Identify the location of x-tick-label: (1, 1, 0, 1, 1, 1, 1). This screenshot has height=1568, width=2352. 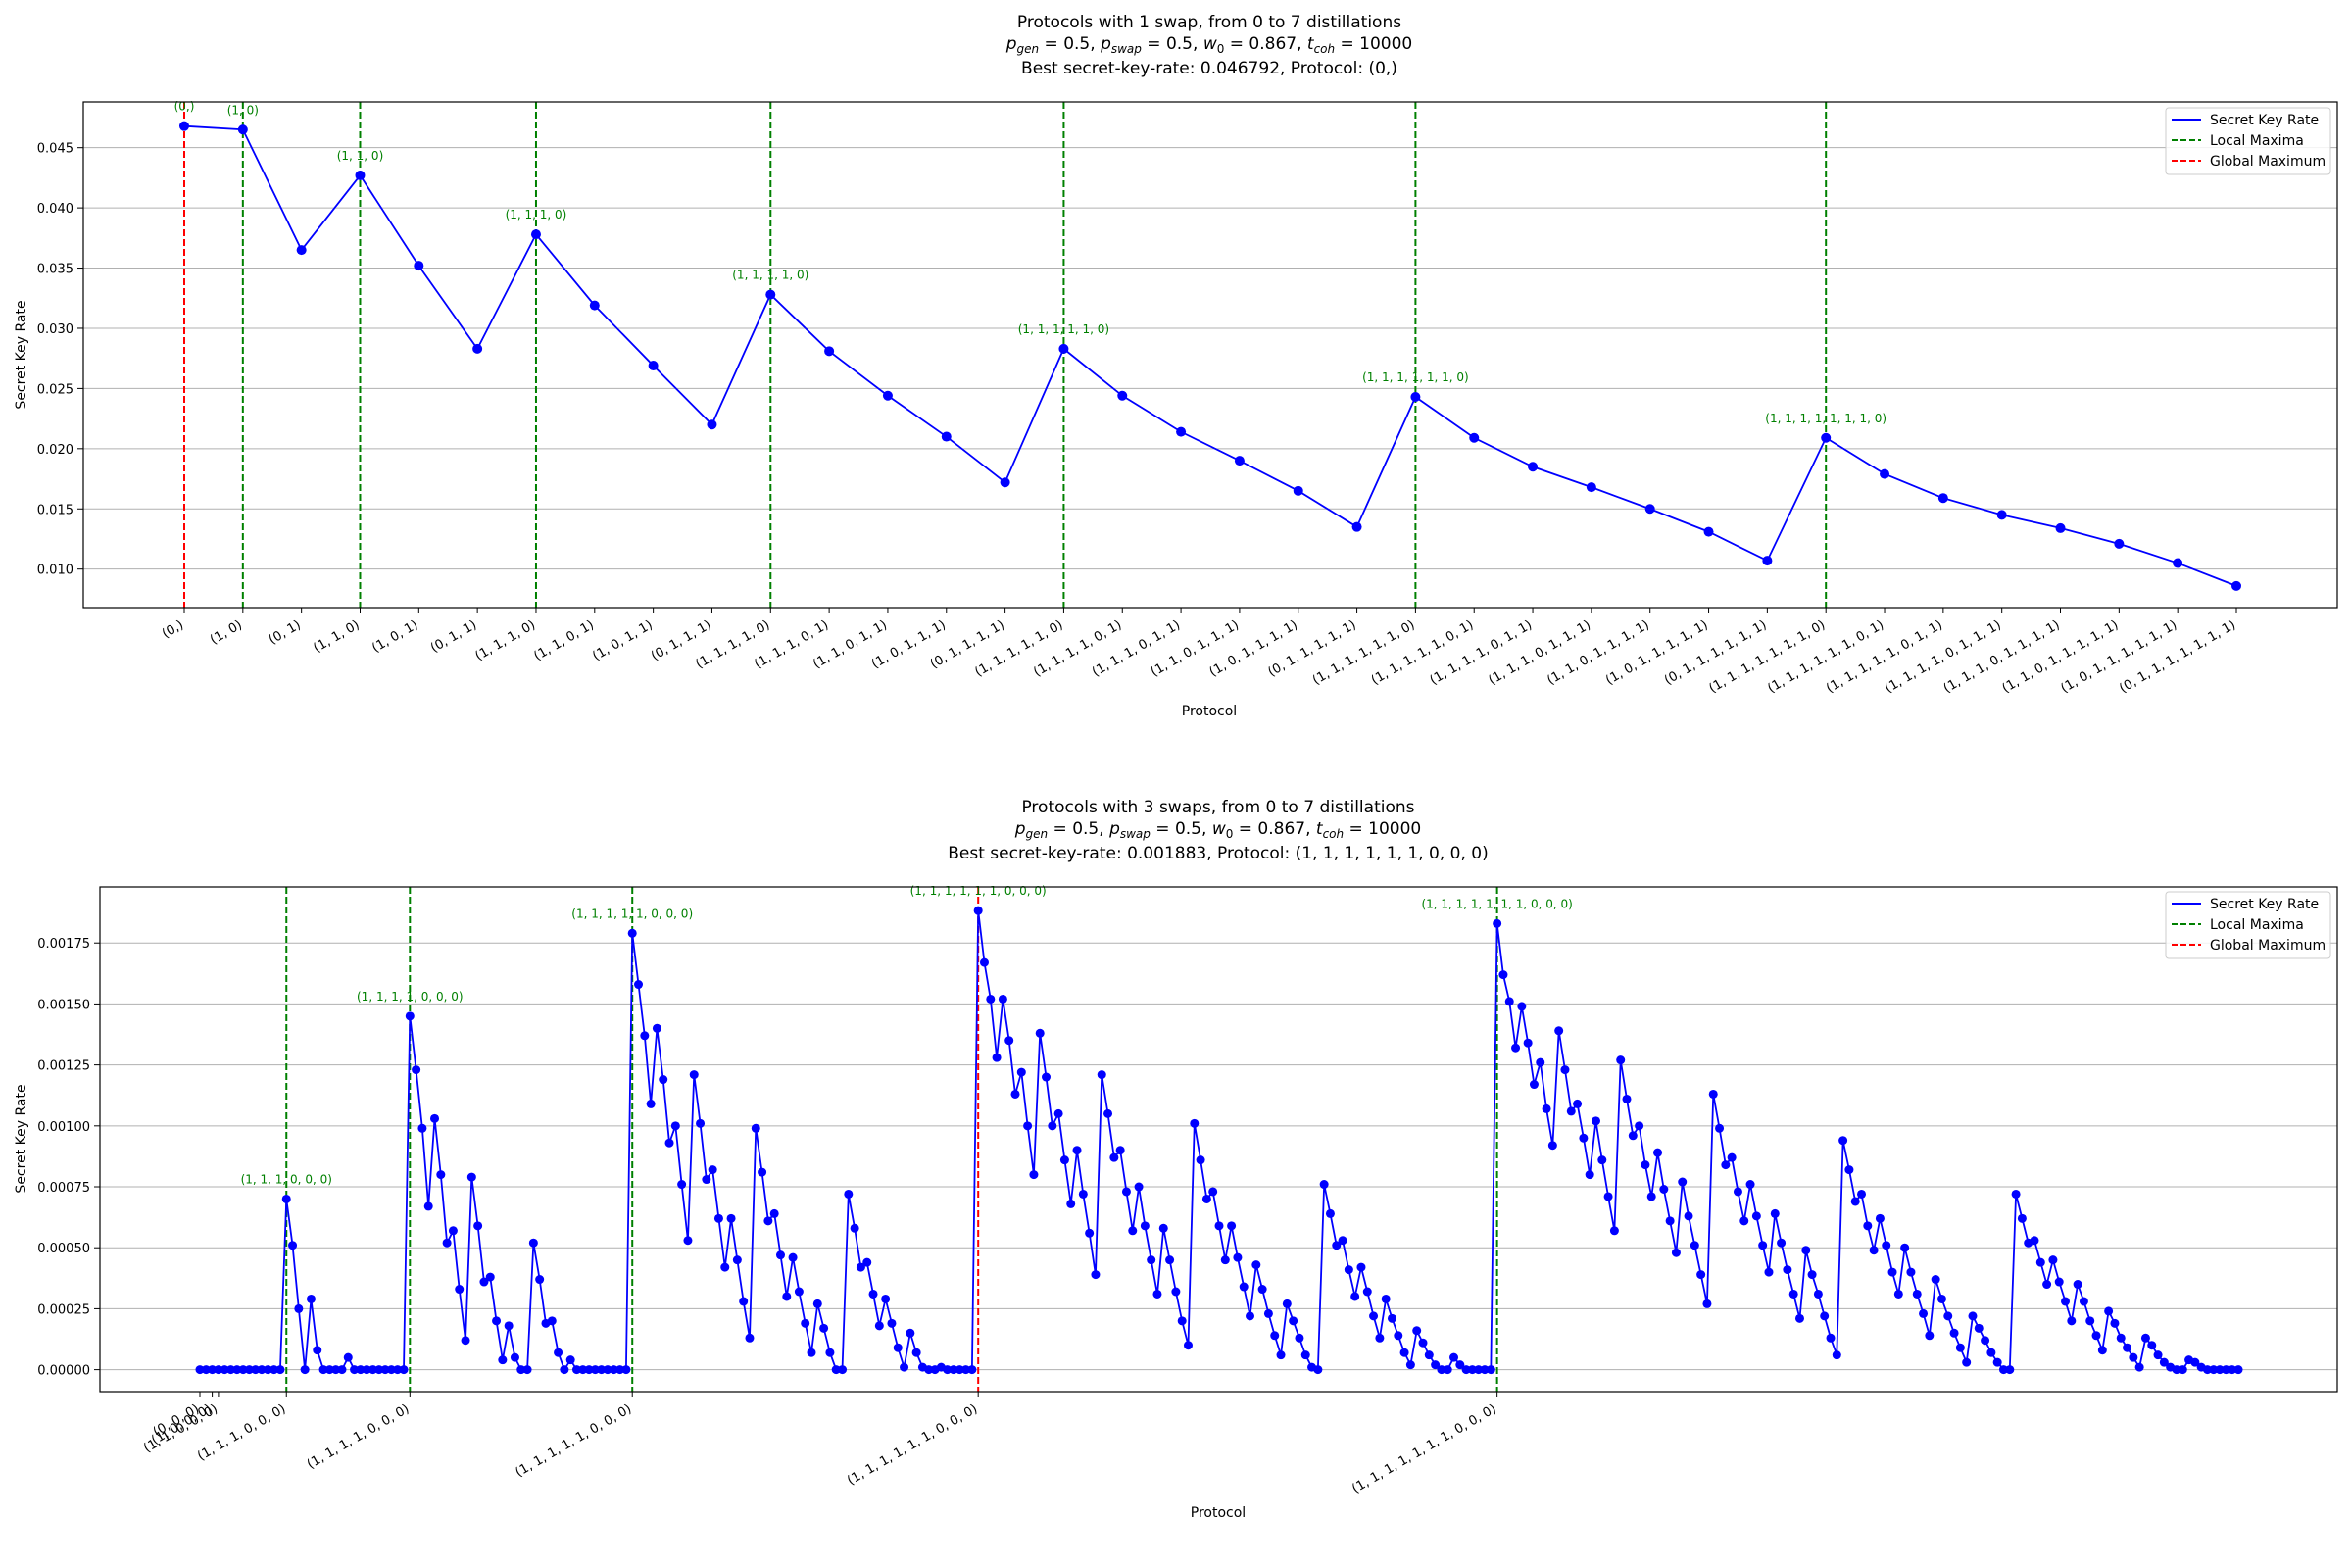
(1597, 652).